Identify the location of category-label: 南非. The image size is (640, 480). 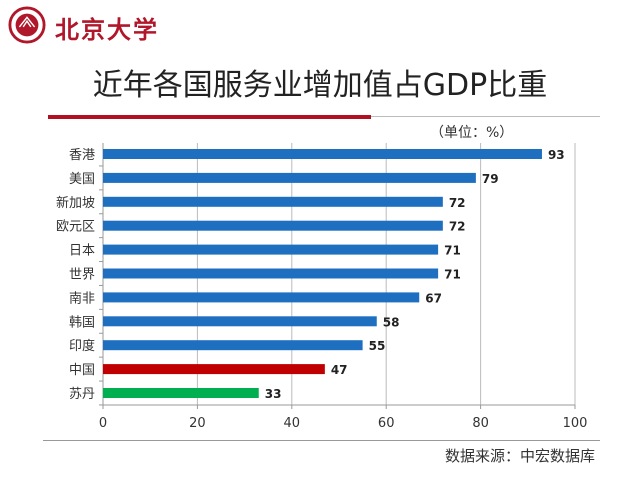
(82, 298).